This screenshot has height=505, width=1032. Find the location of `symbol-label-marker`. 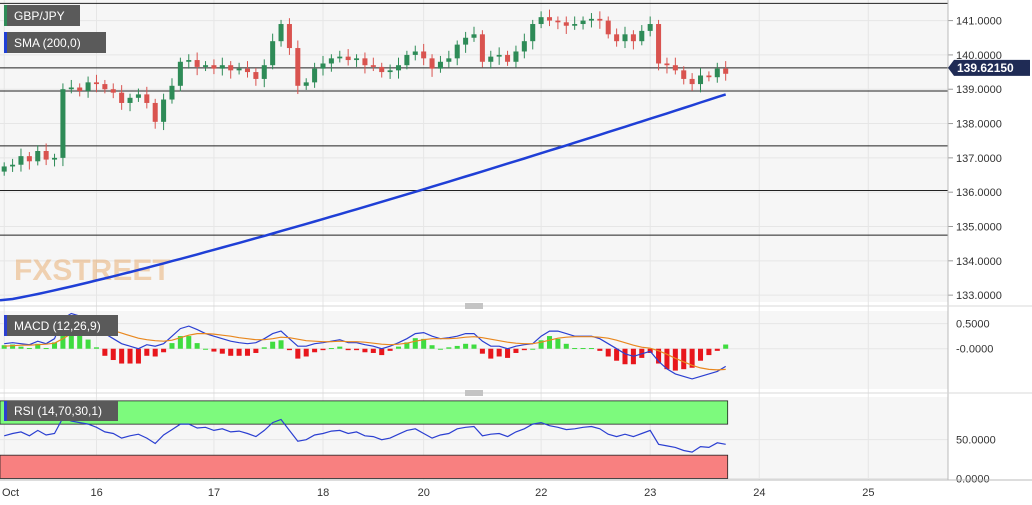

symbol-label-marker is located at coordinates (5, 15).